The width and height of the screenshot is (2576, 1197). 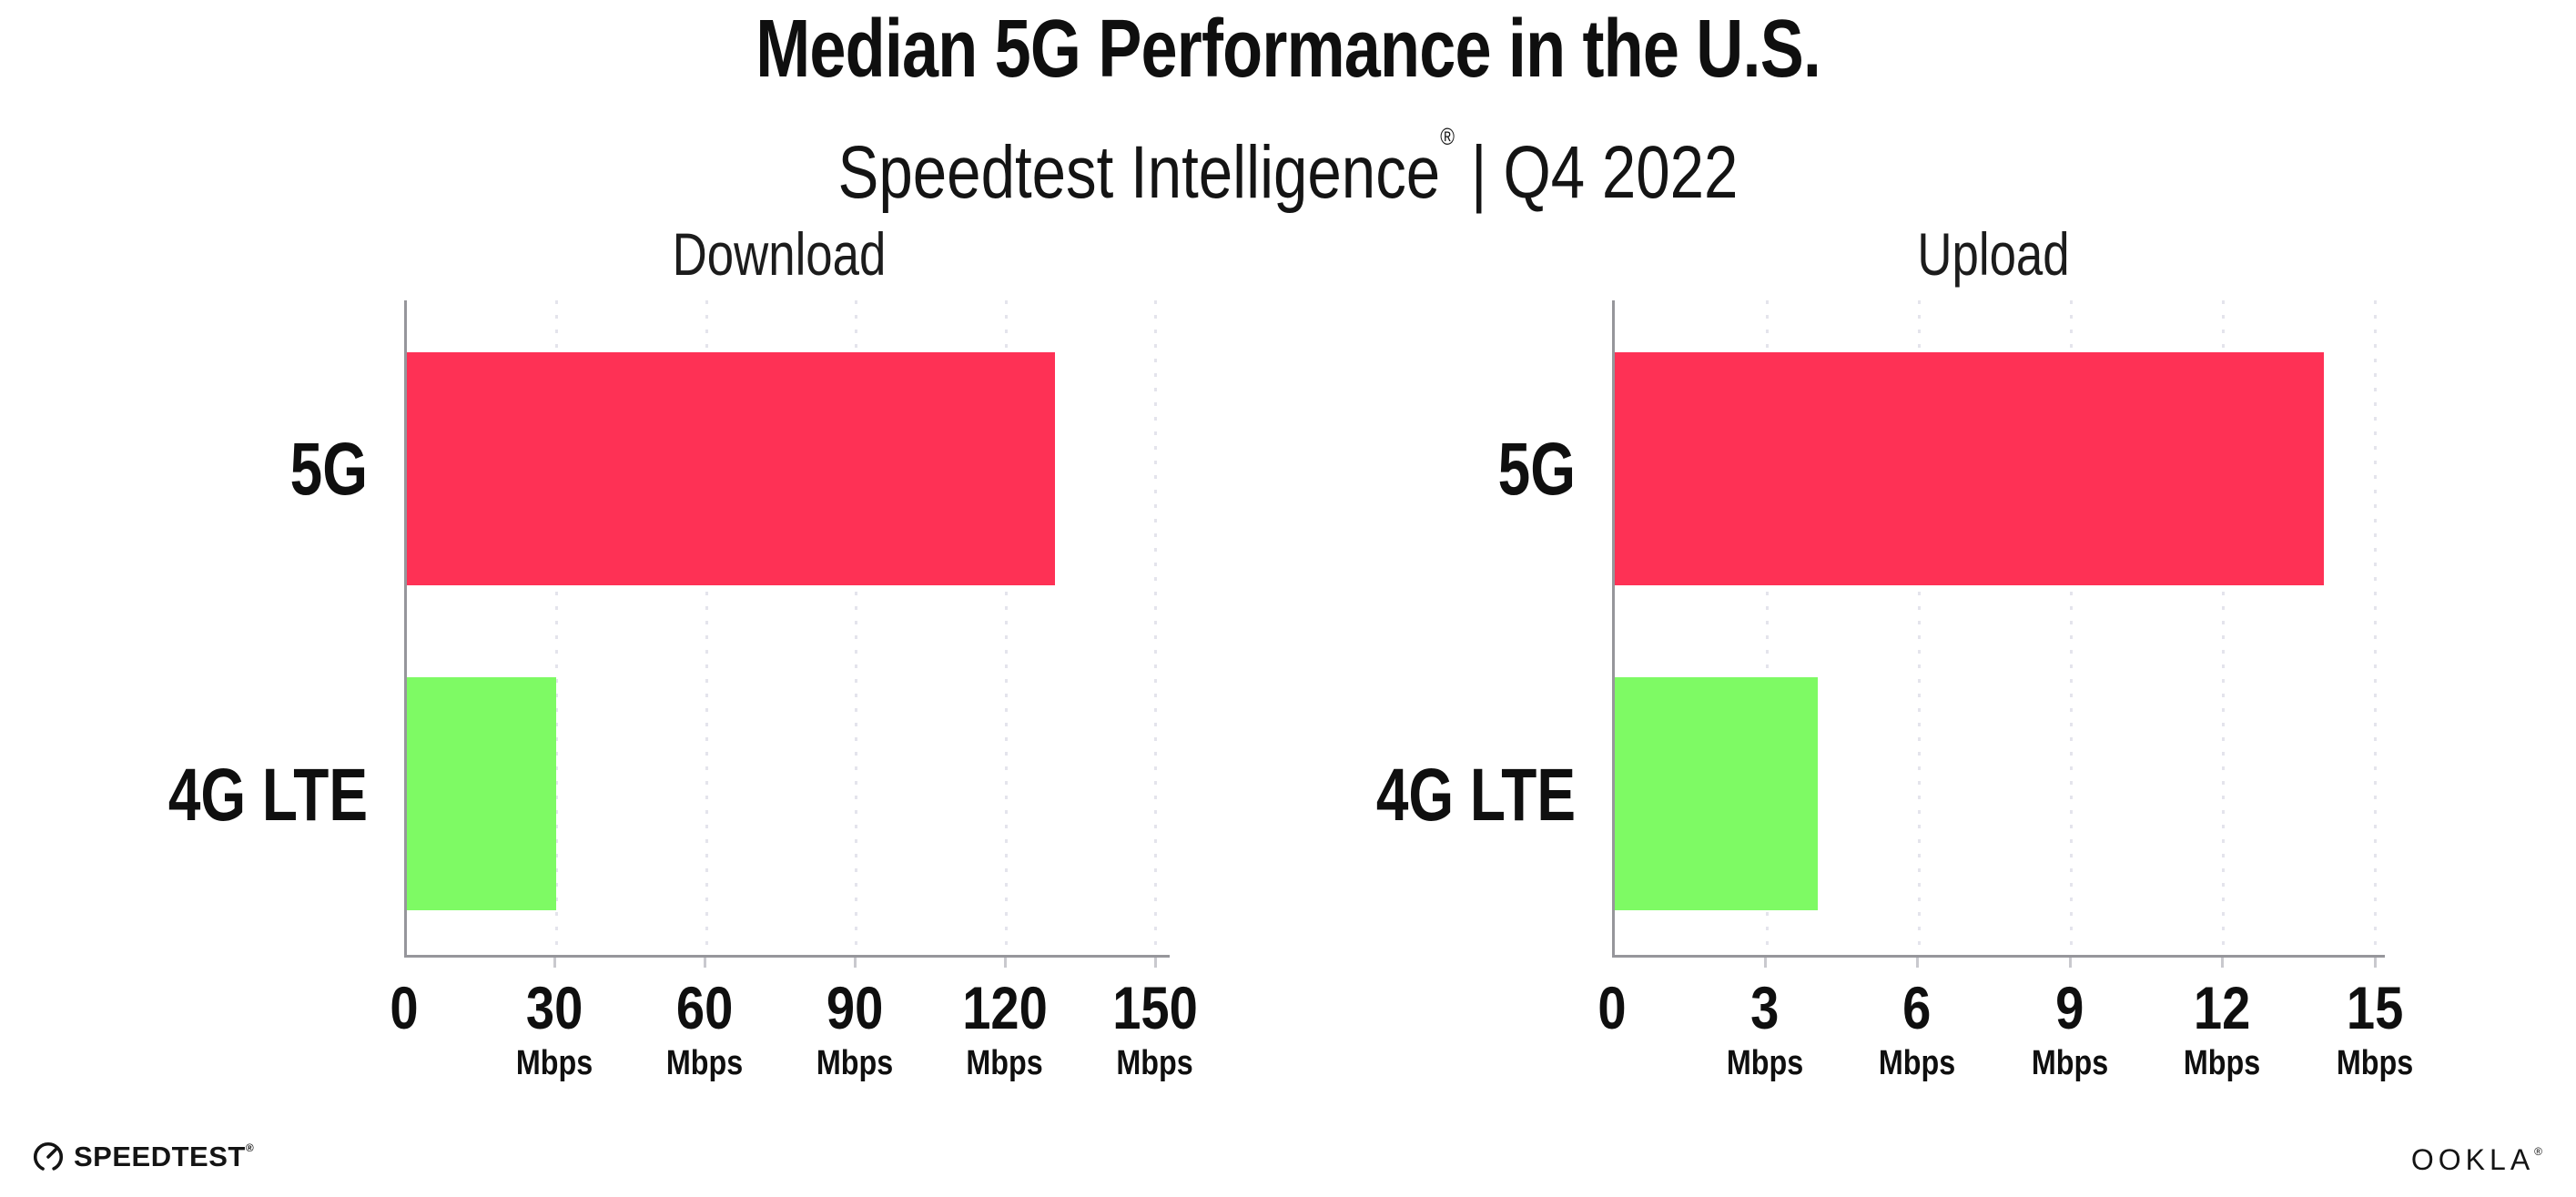 What do you see at coordinates (1139, 172) in the screenshot?
I see `subtitle-brand: Speedtest Intelligence` at bounding box center [1139, 172].